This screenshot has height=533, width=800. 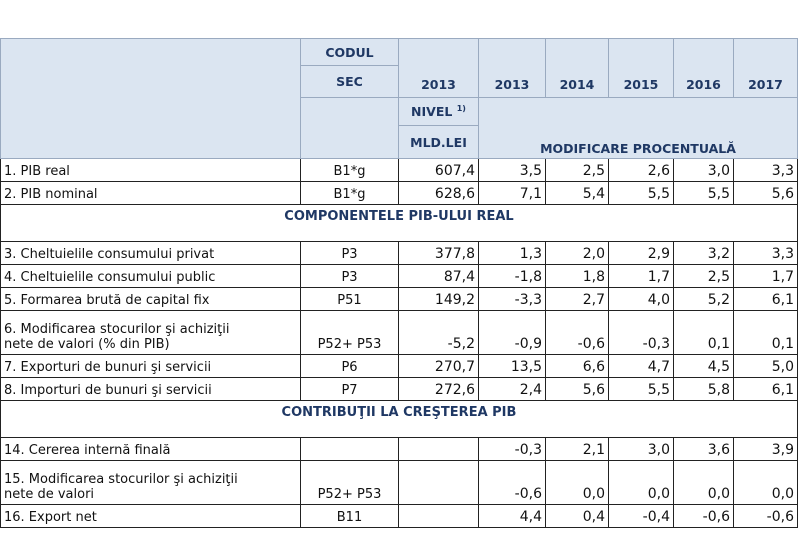 I want to click on value-cell: -3,3, so click(x=512, y=299).